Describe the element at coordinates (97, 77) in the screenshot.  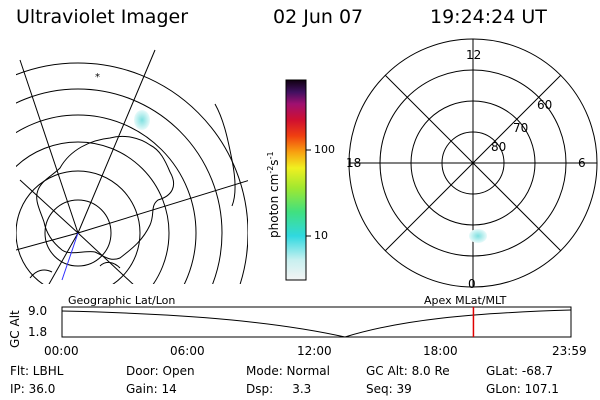
I see `map-marker: *` at that location.